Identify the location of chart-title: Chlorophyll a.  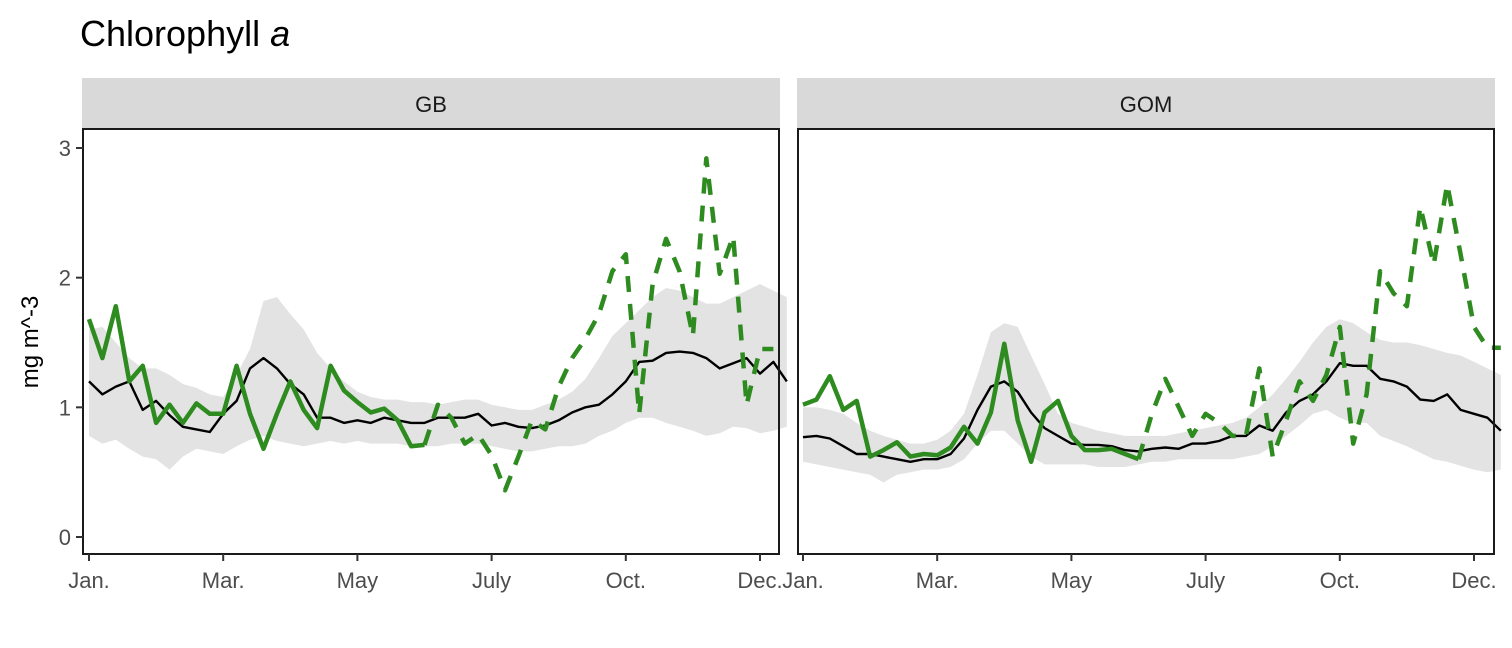
(185, 33).